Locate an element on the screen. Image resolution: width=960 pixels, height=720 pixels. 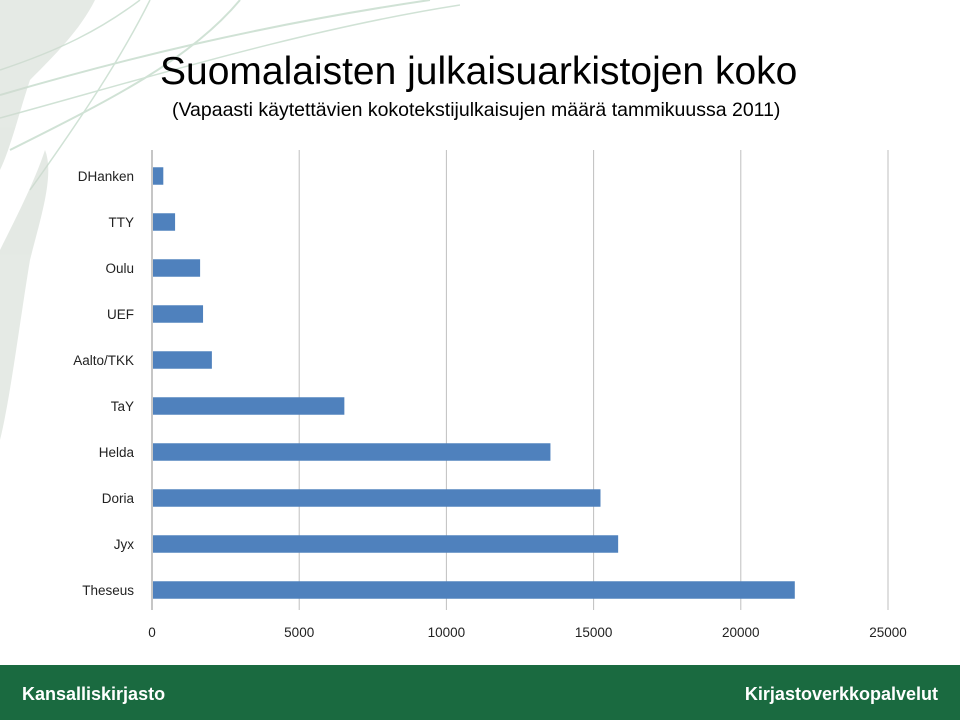
x-tick-label: 0 is located at coordinates (152, 632).